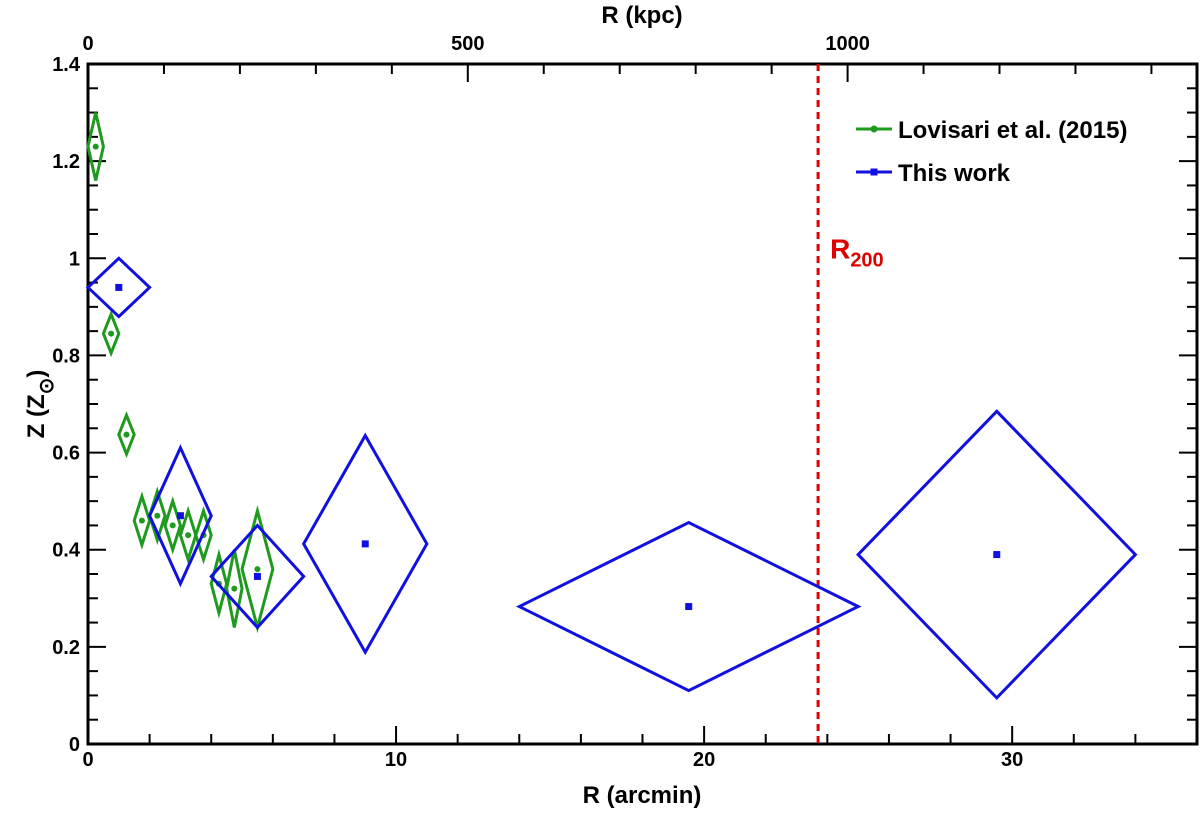 The image size is (1200, 813). Describe the element at coordinates (47, 386) in the screenshot. I see `y-axis-title-sub: ⊙` at that location.